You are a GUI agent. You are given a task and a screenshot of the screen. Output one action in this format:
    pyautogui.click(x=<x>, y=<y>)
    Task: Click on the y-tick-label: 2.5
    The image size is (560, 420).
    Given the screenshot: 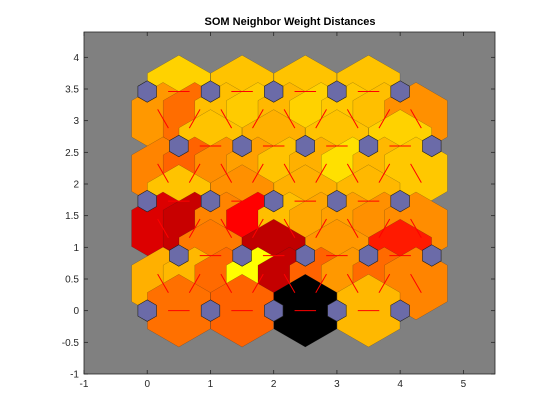 What is the action you would take?
    pyautogui.click(x=72, y=153)
    